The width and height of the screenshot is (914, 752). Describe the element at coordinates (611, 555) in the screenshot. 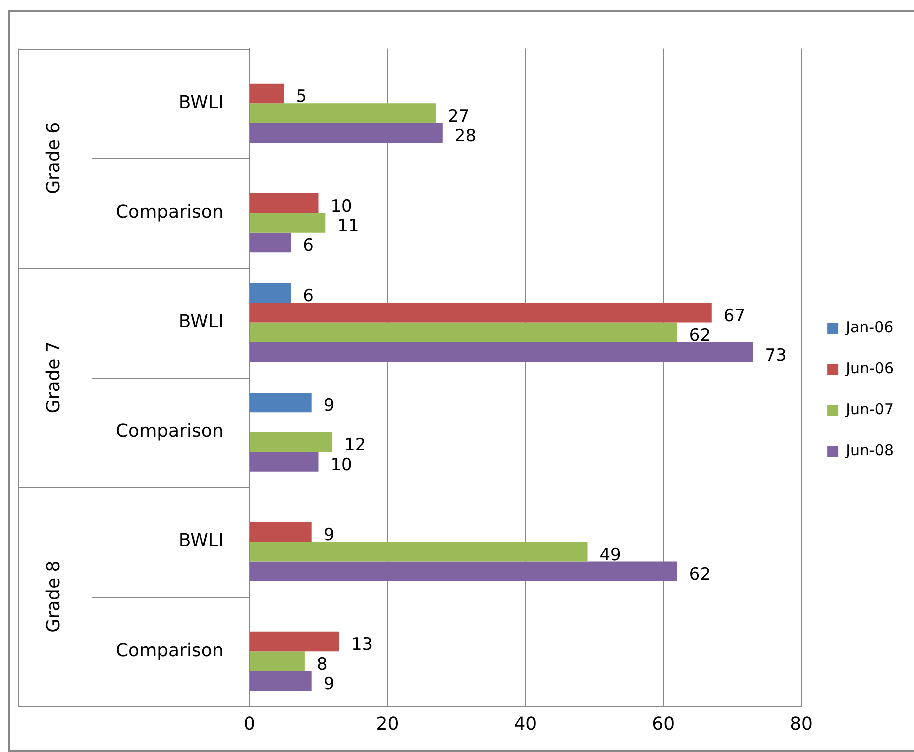

I see `data-label: 49` at that location.